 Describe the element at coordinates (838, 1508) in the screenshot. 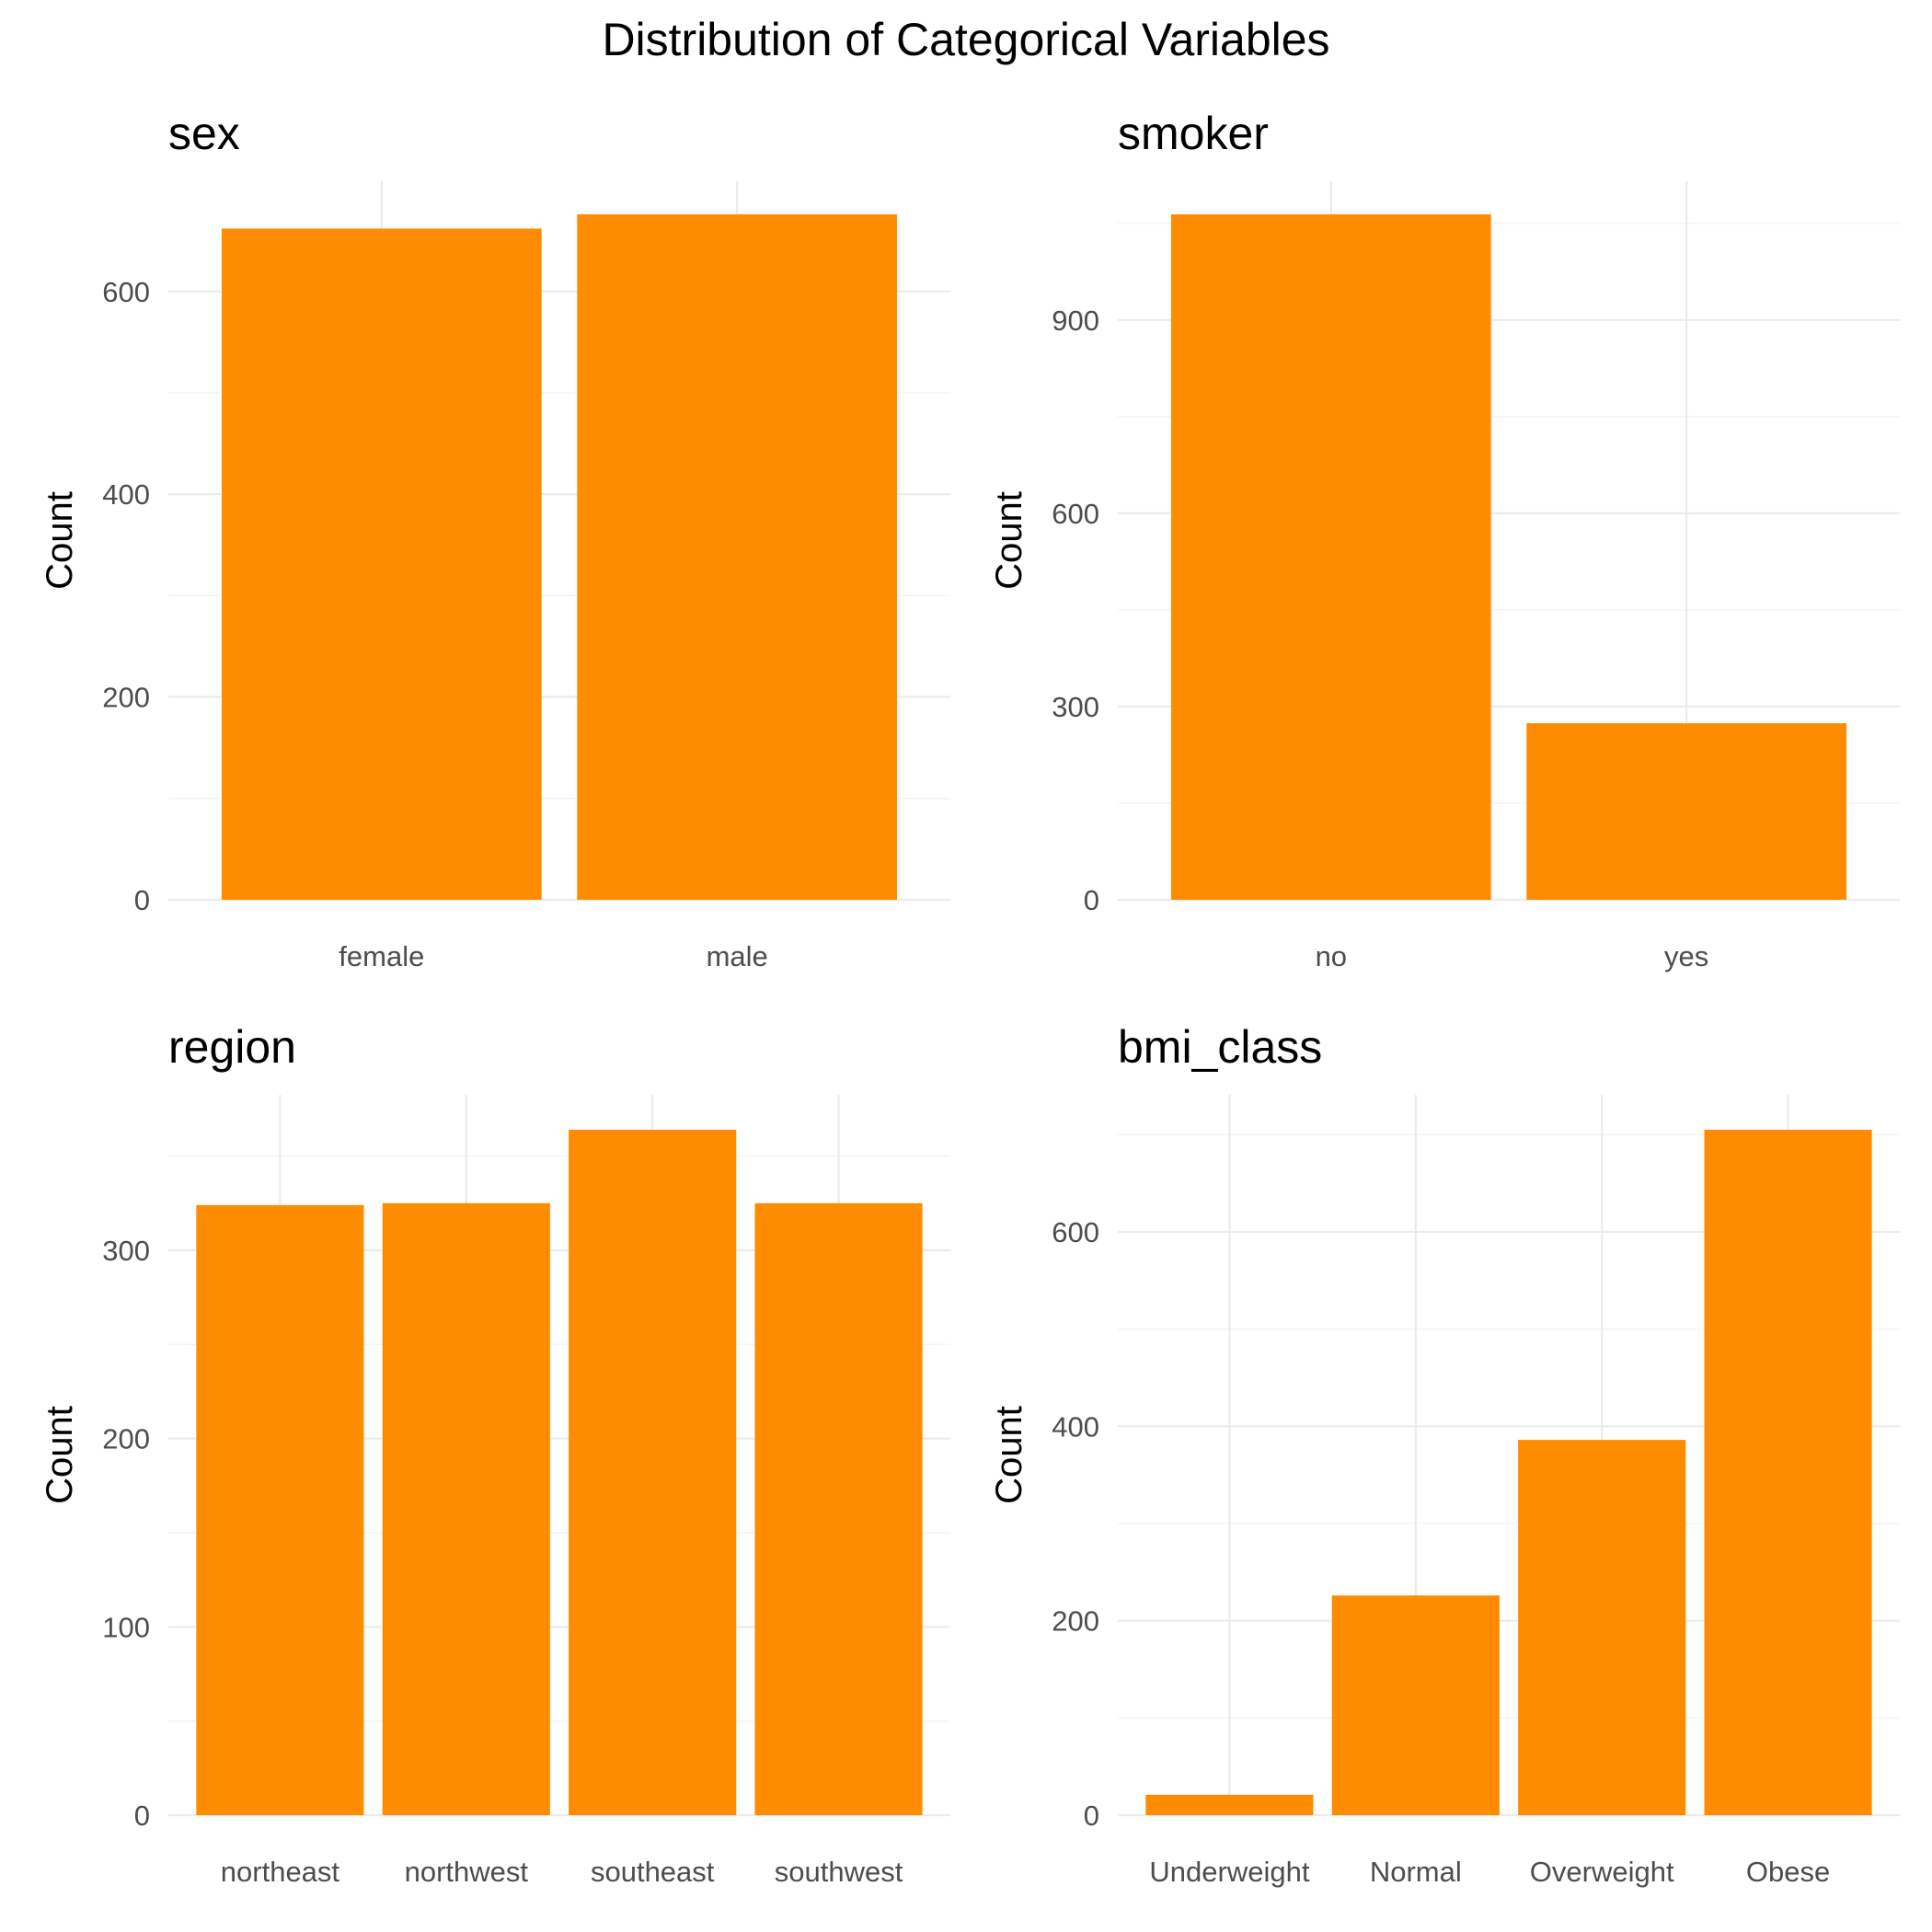

I see `bar-southwest` at that location.